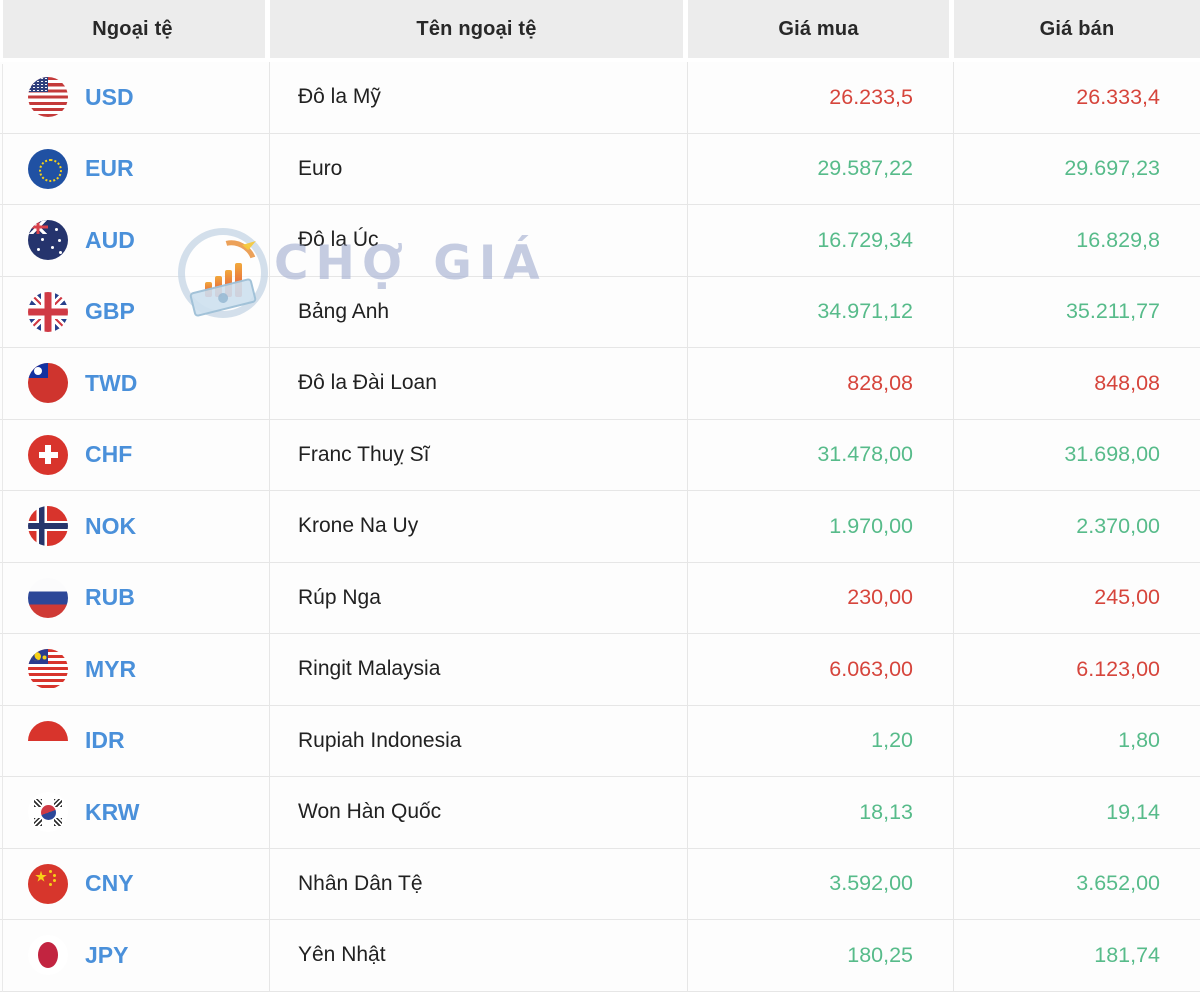  I want to click on currency-cell: RUB, so click(135, 598).